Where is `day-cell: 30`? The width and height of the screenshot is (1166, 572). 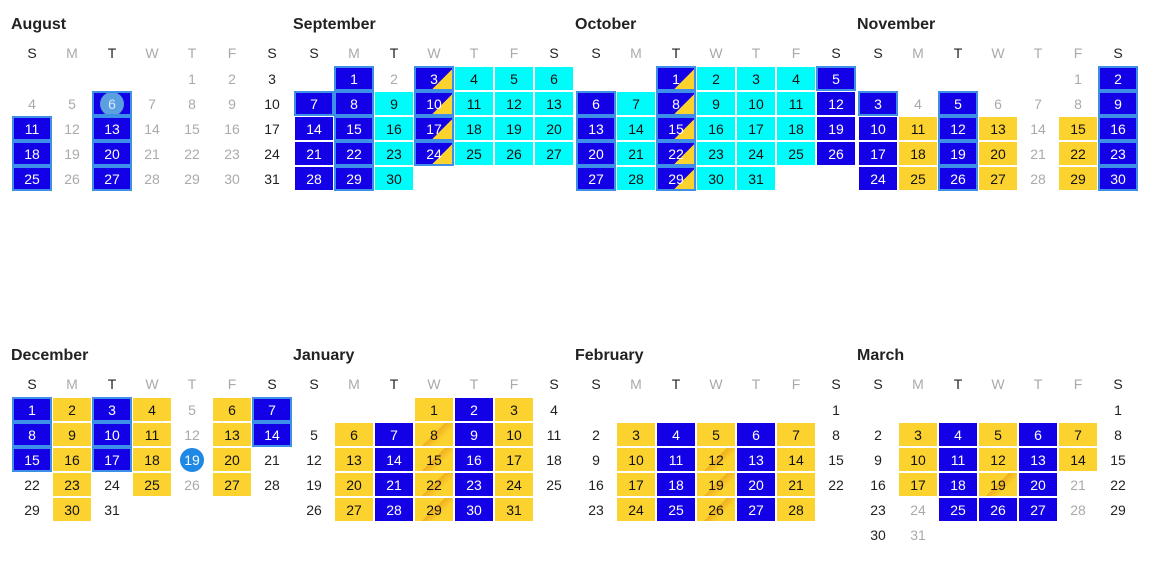
day-cell: 30 is located at coordinates (394, 178).